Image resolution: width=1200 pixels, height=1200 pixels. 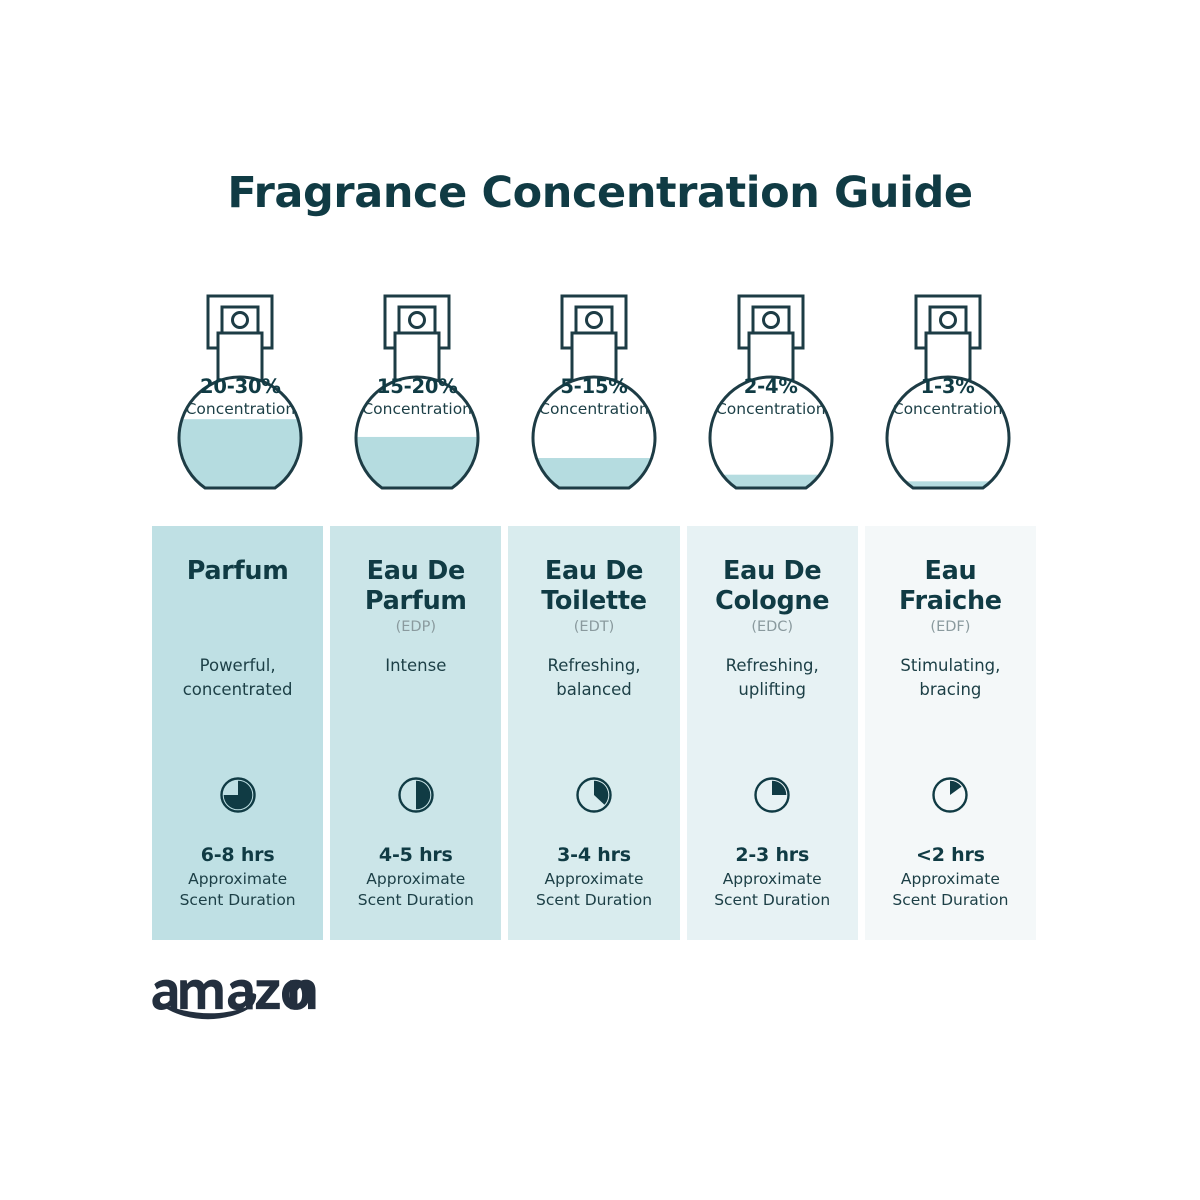 I want to click on fragrance-name: Parfum, so click(x=237, y=571).